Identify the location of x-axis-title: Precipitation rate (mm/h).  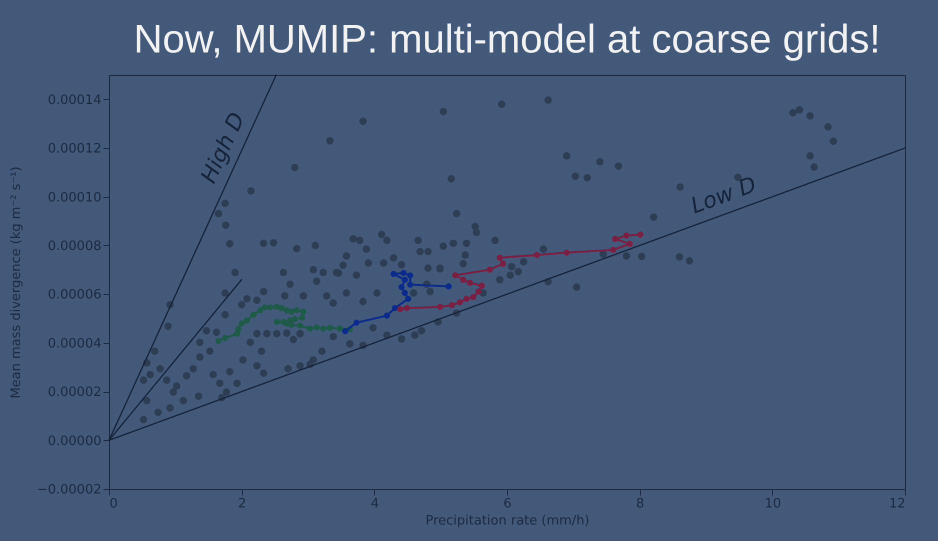
(507, 521).